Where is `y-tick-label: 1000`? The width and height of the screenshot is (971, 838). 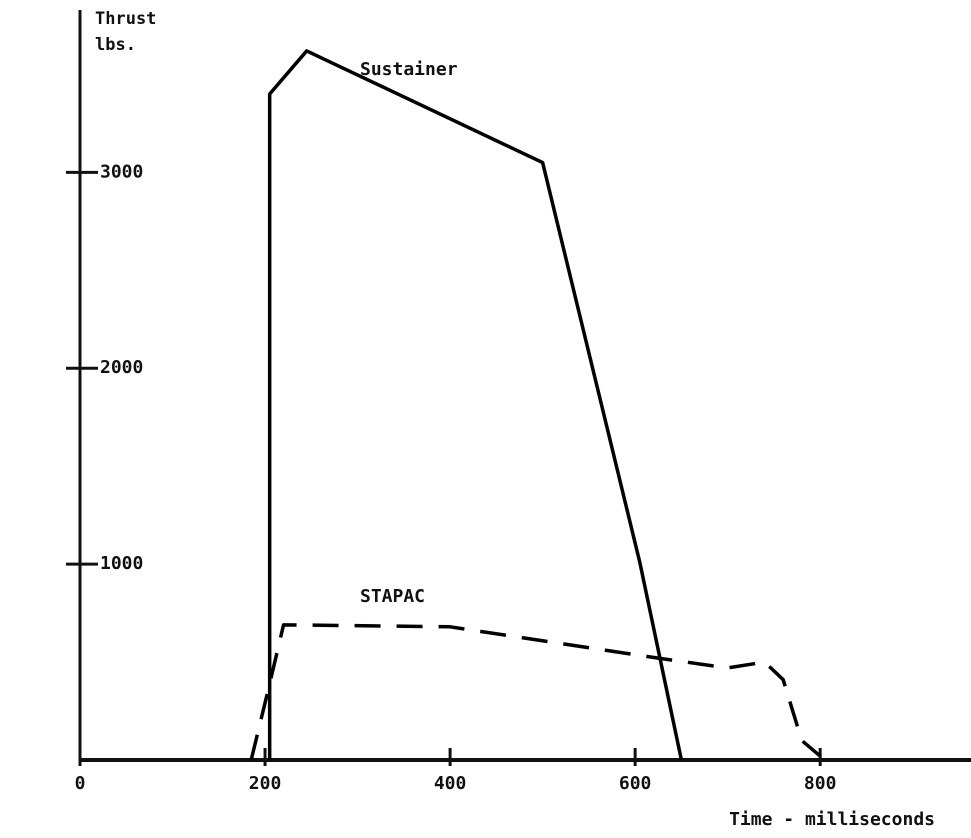 y-tick-label: 1000 is located at coordinates (121, 563).